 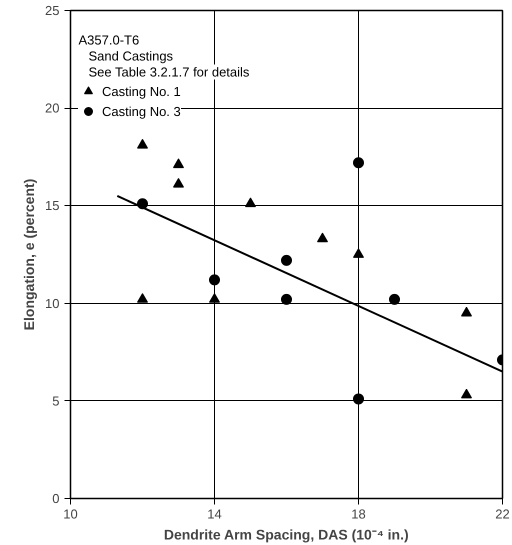 What do you see at coordinates (358, 514) in the screenshot?
I see `x-tick-label: 18` at bounding box center [358, 514].